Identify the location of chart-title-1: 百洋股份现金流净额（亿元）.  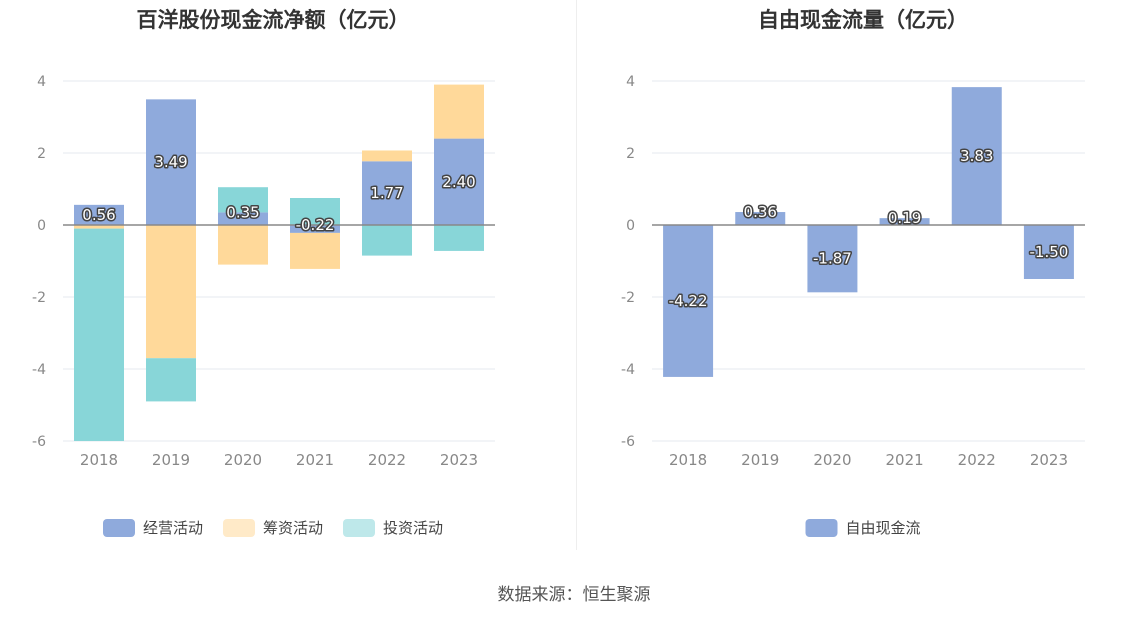
(273, 20).